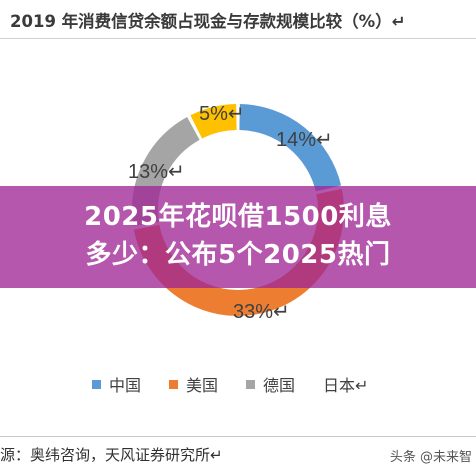  Describe the element at coordinates (156, 172) in the screenshot. I see `slice-label-germany: 13%↵` at that location.